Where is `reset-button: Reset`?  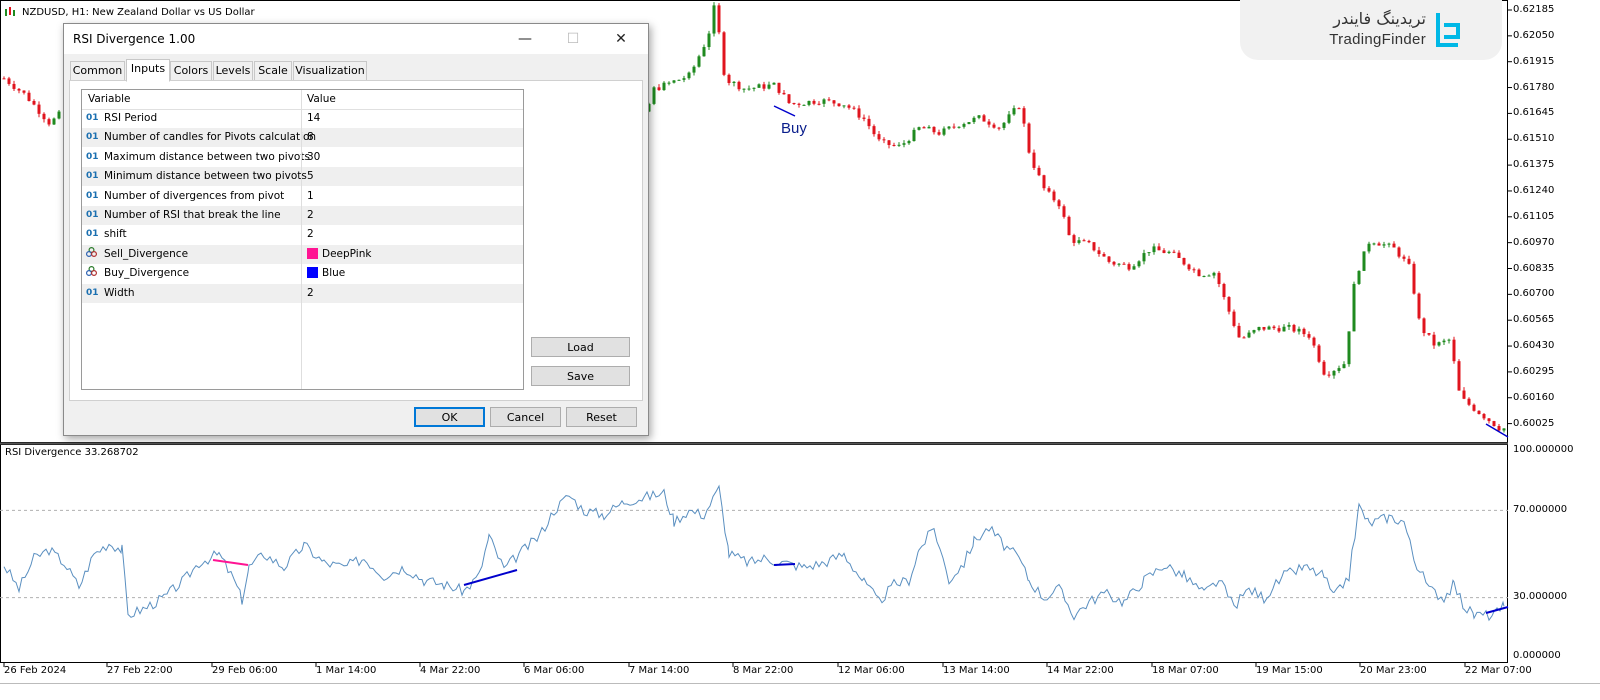
reset-button: Reset is located at coordinates (601, 417).